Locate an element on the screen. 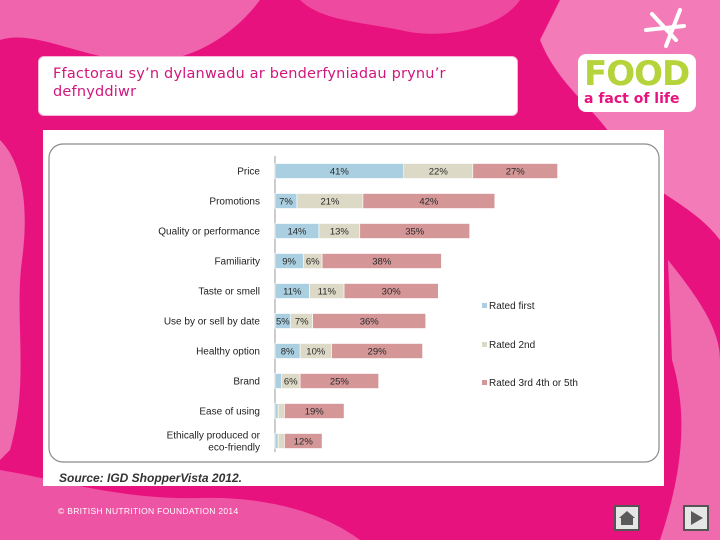 The image size is (720, 540). data-label: 35% is located at coordinates (415, 232).